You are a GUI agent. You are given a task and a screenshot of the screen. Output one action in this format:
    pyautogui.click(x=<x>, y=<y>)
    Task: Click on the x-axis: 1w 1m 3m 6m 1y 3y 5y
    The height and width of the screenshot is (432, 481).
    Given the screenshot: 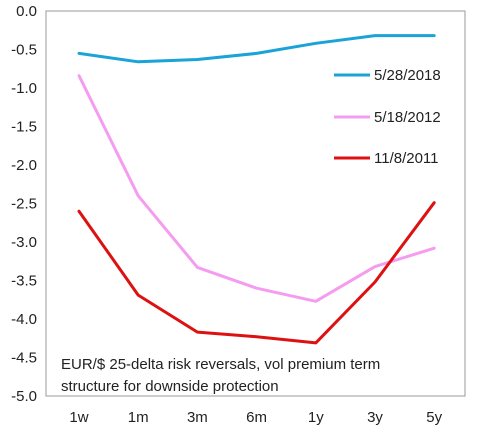 What is the action you would take?
    pyautogui.click(x=255, y=417)
    